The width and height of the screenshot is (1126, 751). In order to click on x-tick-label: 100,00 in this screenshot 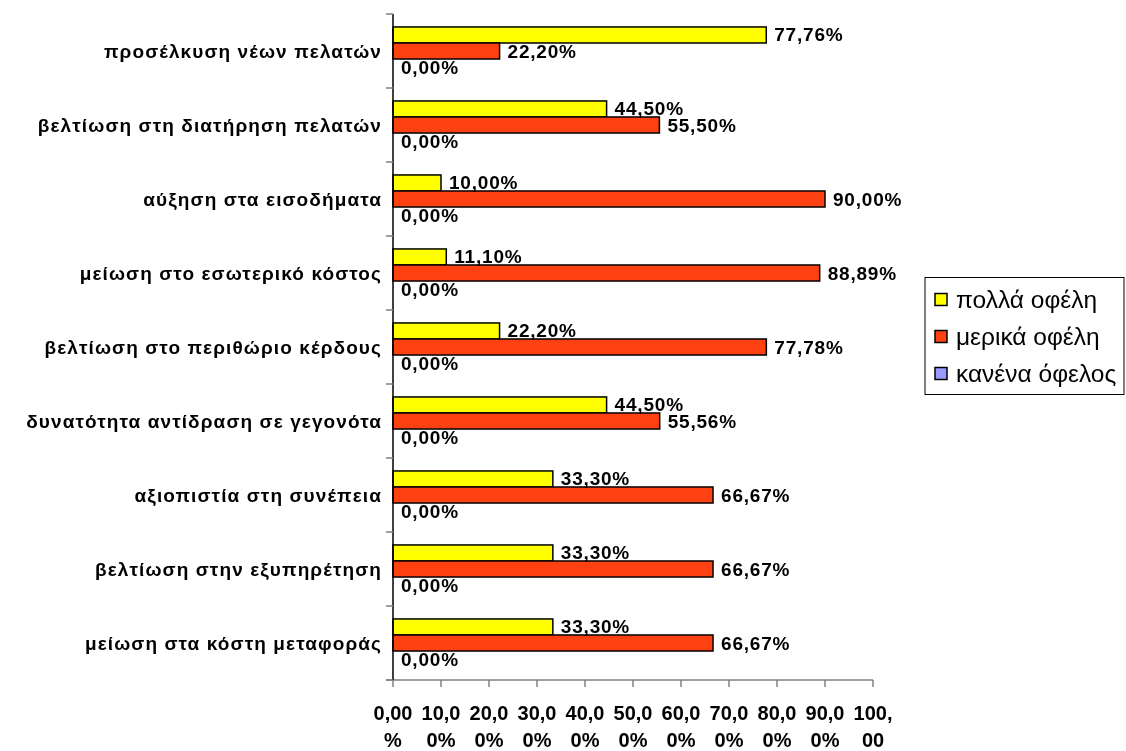, I will do `click(873, 726)`.